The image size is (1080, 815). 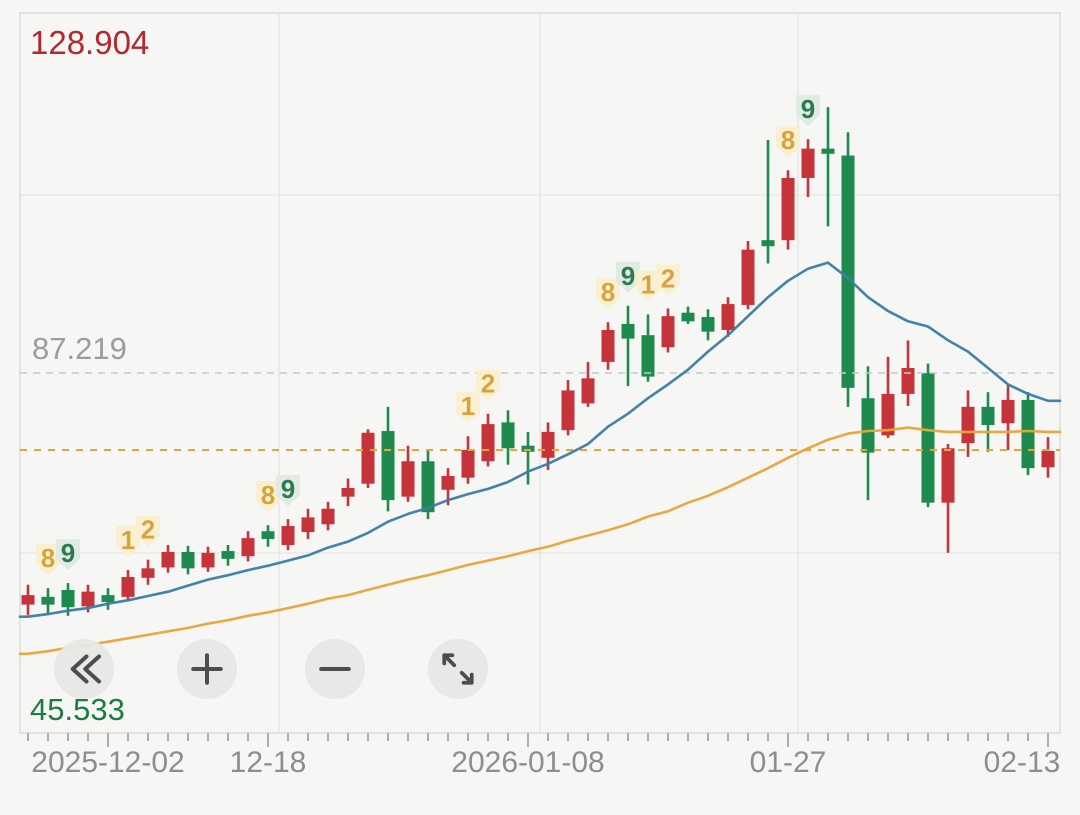 I want to click on x-axis-ticks, so click(x=538, y=740).